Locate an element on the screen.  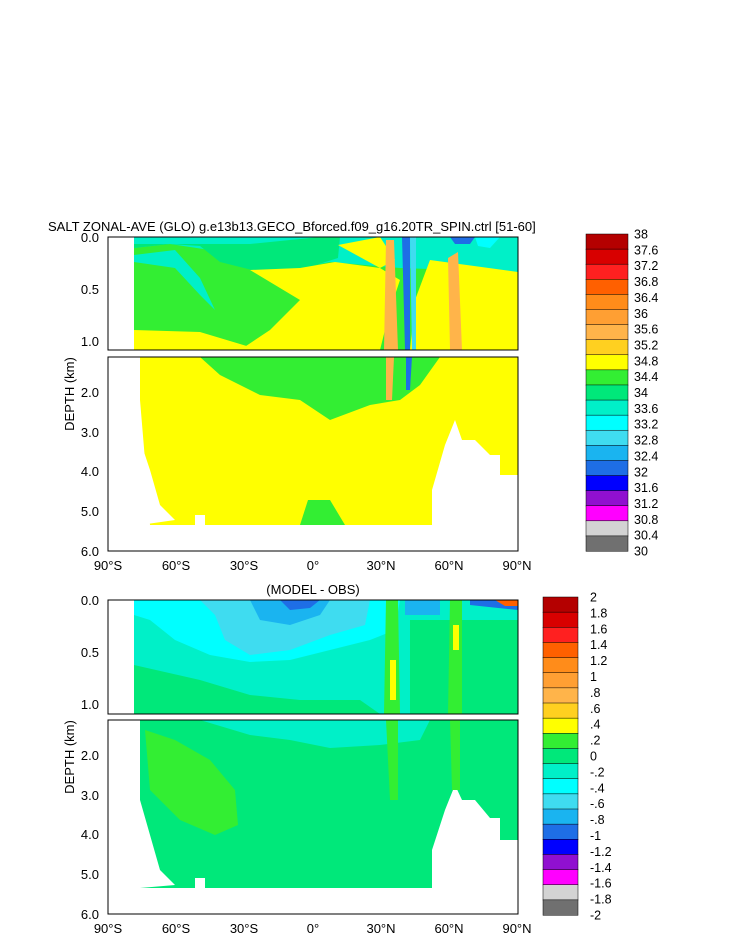
colorbar-2-label-14: -.8 is located at coordinates (597, 820).